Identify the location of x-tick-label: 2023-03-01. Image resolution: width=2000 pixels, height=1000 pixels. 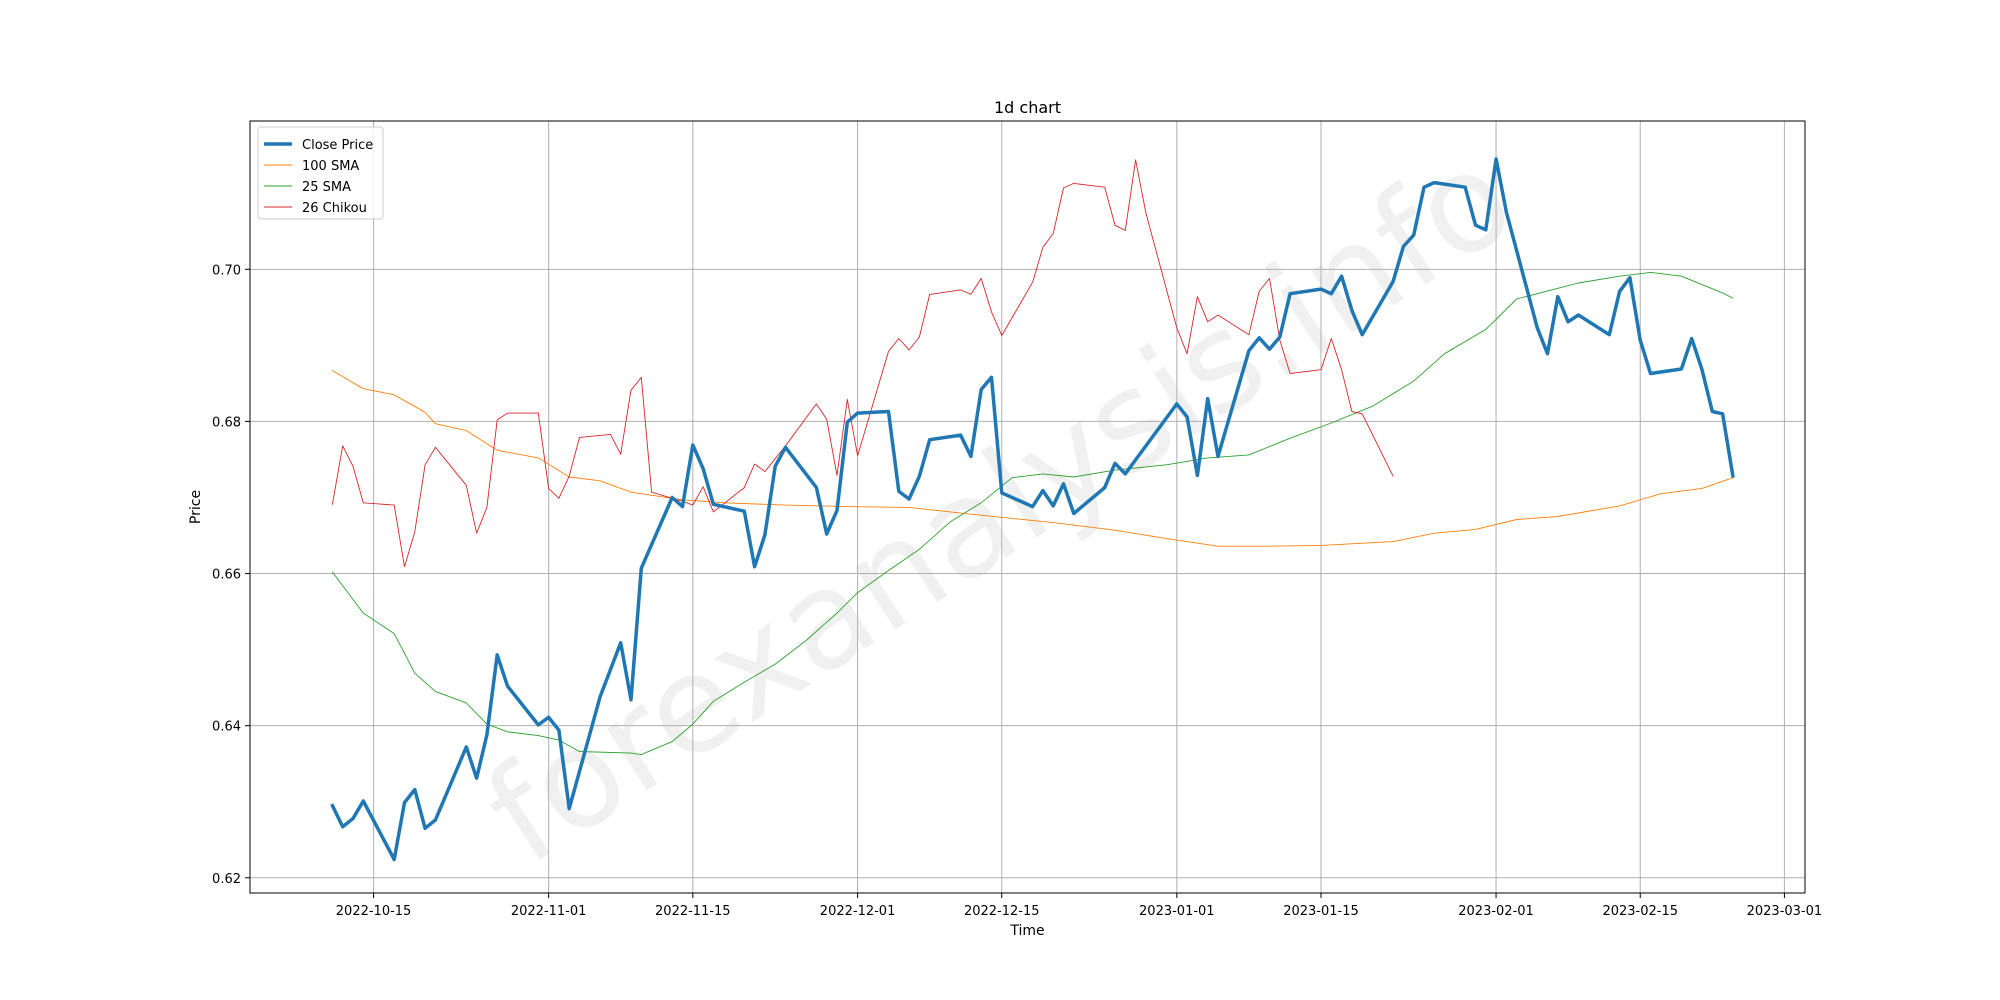
(1785, 911).